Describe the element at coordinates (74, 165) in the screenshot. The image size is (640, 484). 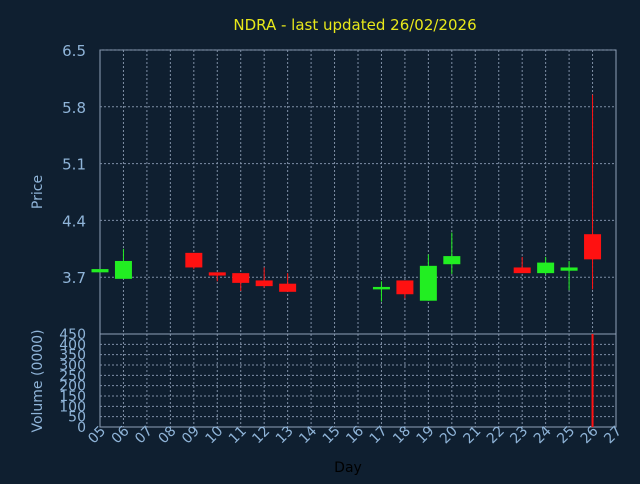
I see `price-tick-label: 5.1` at that location.